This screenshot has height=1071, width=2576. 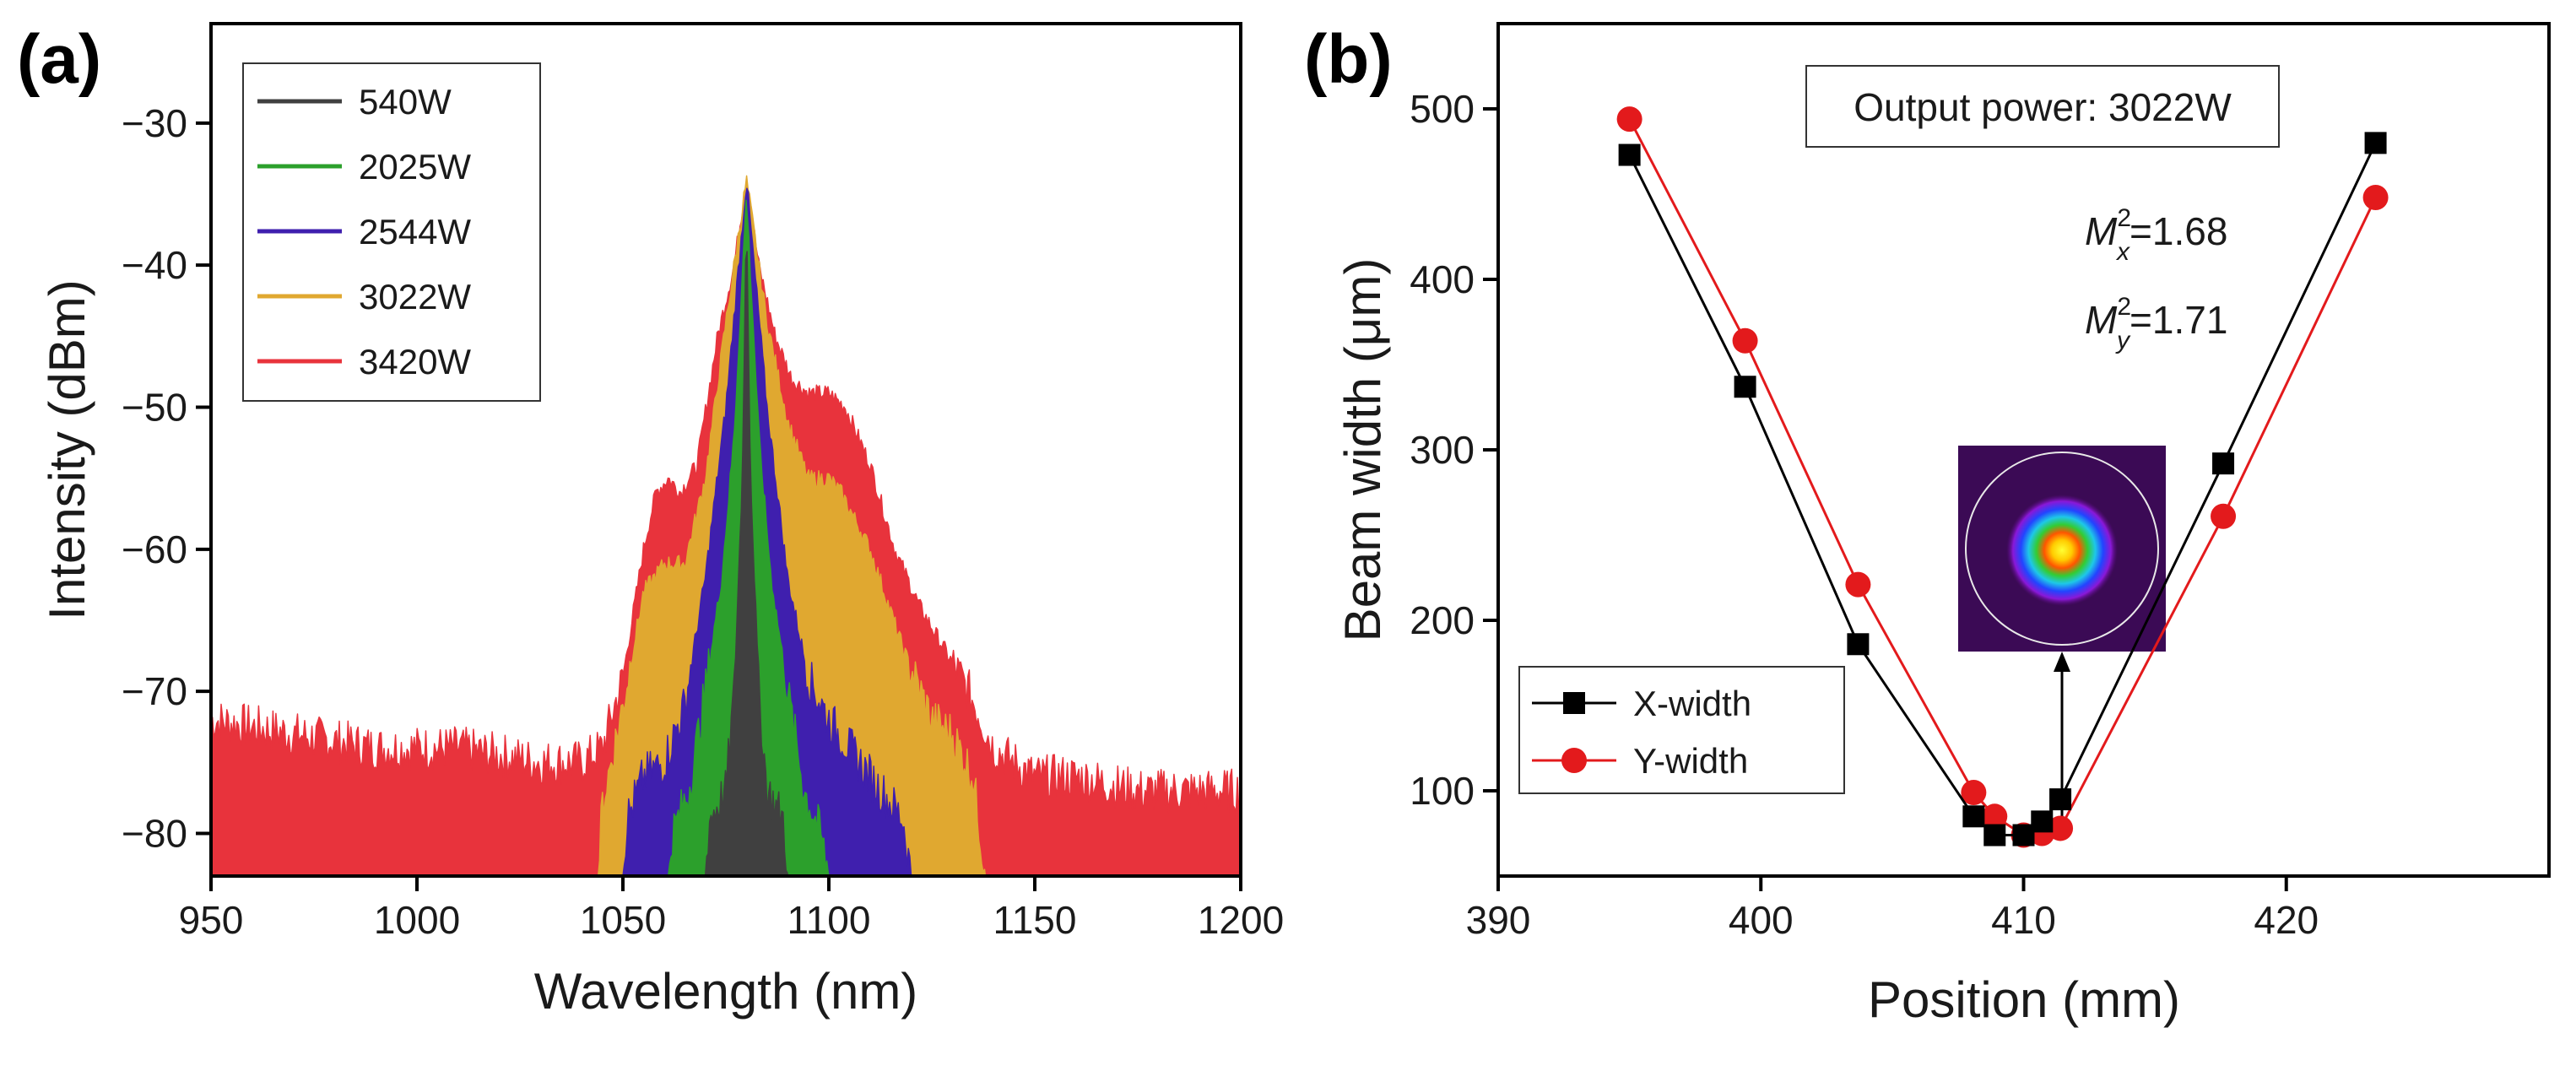 What do you see at coordinates (2123, 340) in the screenshot?
I see `m2y-sub: y` at bounding box center [2123, 340].